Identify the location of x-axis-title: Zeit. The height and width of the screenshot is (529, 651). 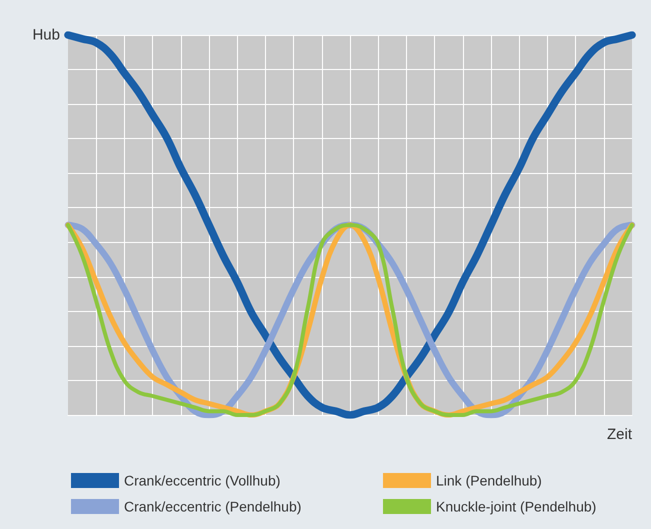
(619, 434).